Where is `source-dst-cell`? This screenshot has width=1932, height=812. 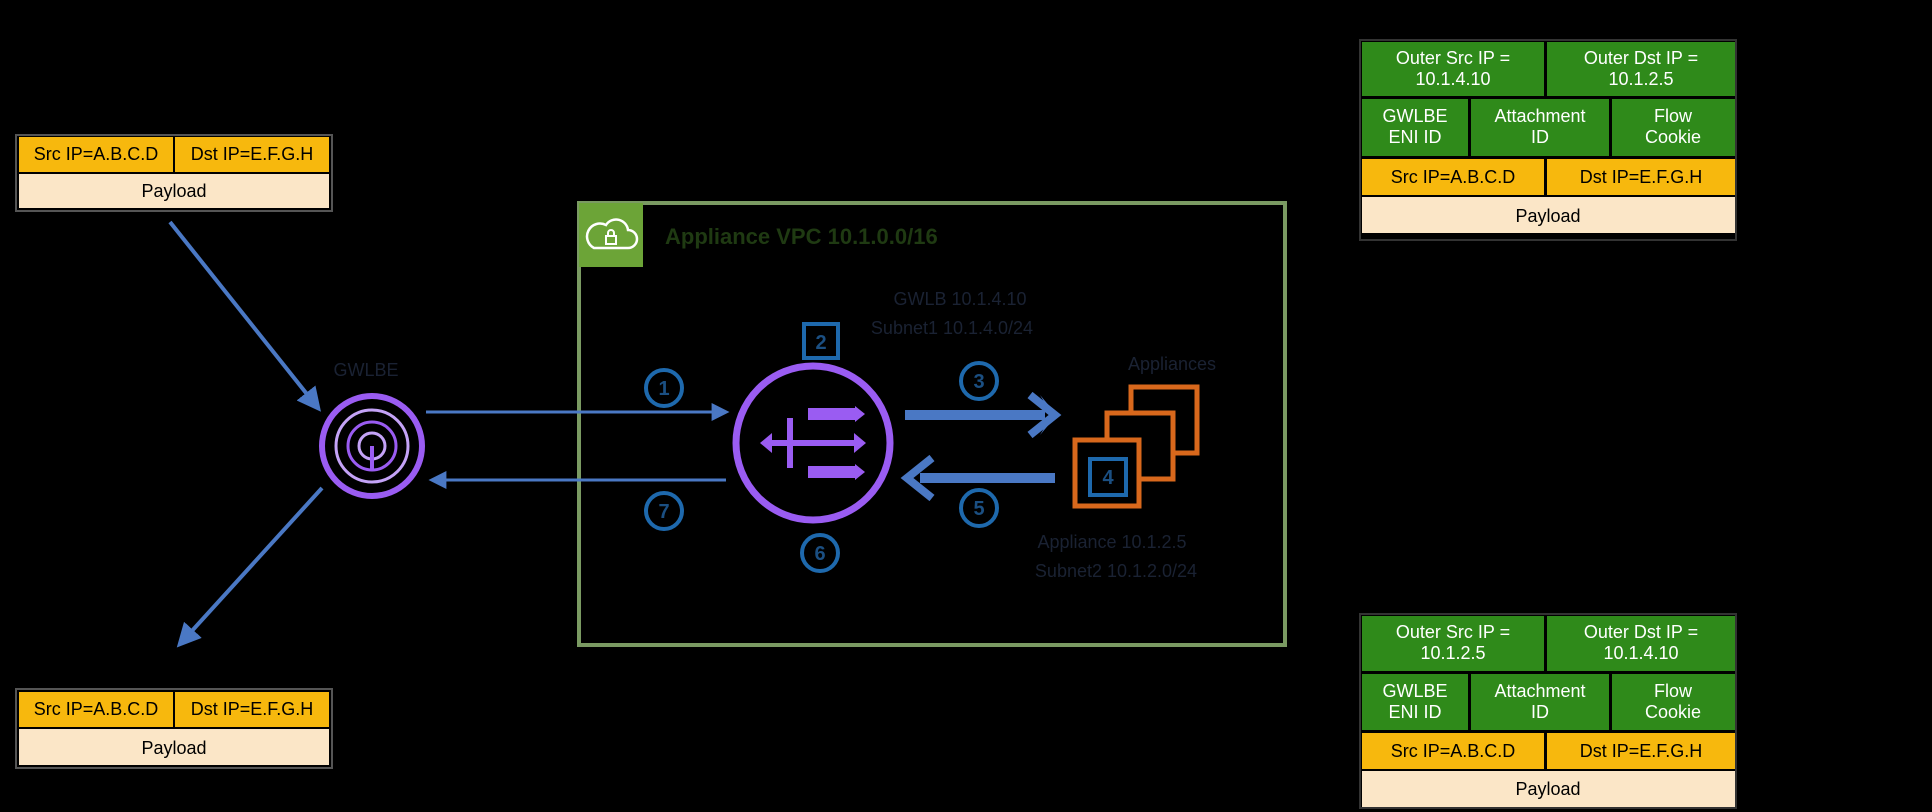
source-dst-cell is located at coordinates (252, 154).